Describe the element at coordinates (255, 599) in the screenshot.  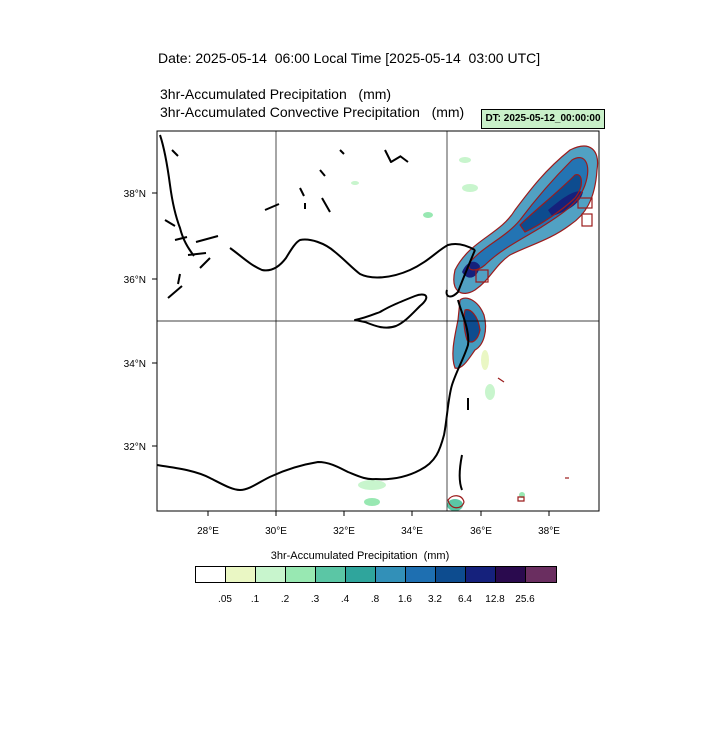
I see `colorbar-label: .1` at that location.